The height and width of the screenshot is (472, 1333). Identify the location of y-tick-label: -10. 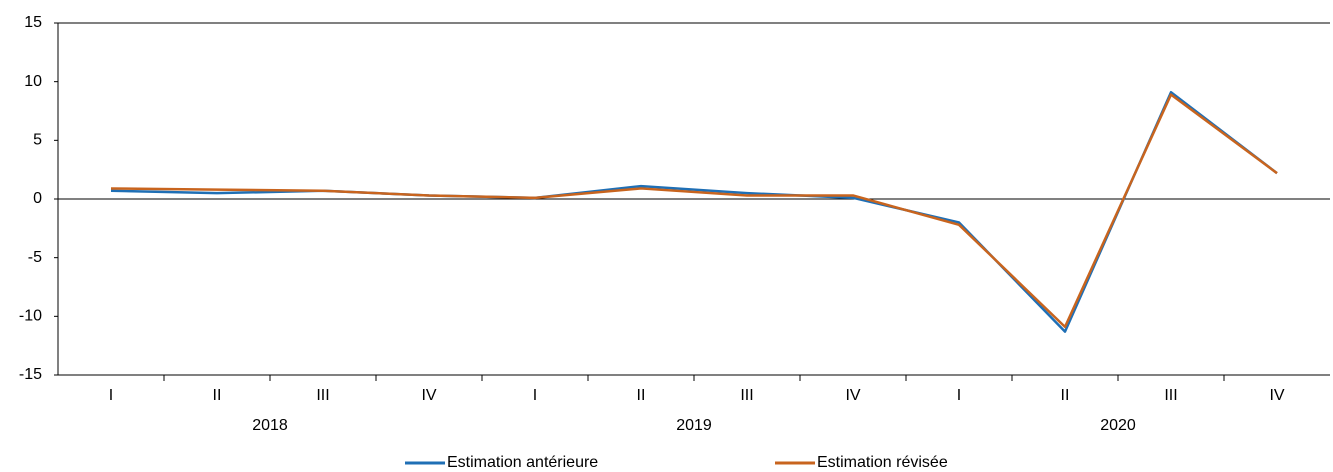
(30, 316).